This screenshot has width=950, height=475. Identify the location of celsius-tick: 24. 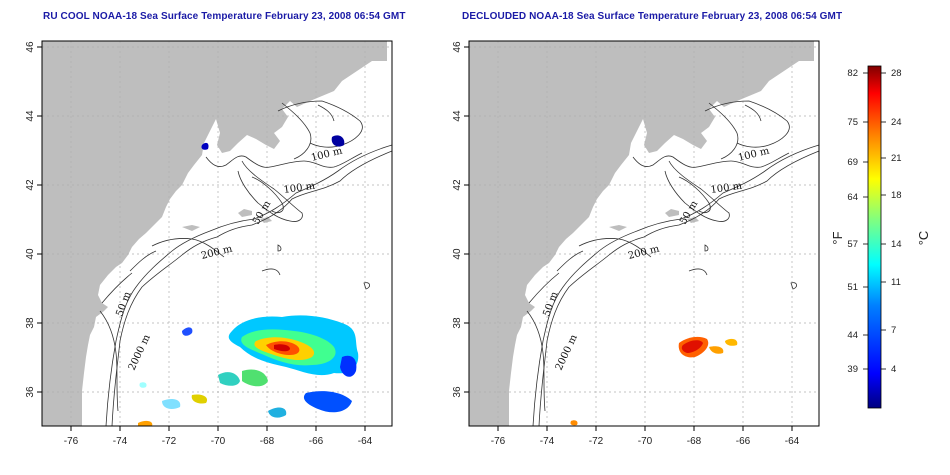
(896, 122).